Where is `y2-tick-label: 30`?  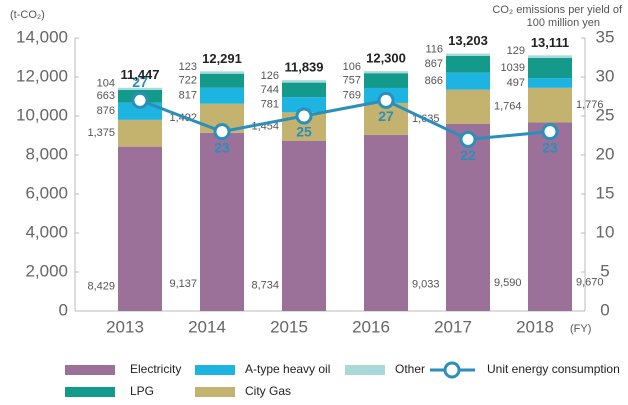 y2-tick-label: 30 is located at coordinates (605, 75).